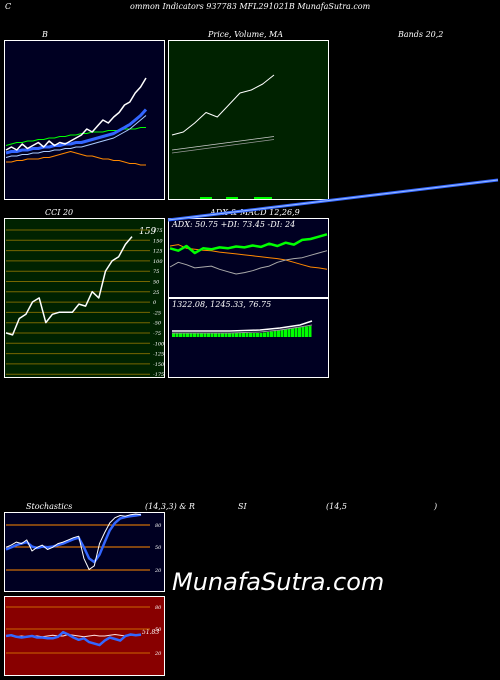 The image size is (500, 680). I want to click on rsi-line, so click(73, 638).